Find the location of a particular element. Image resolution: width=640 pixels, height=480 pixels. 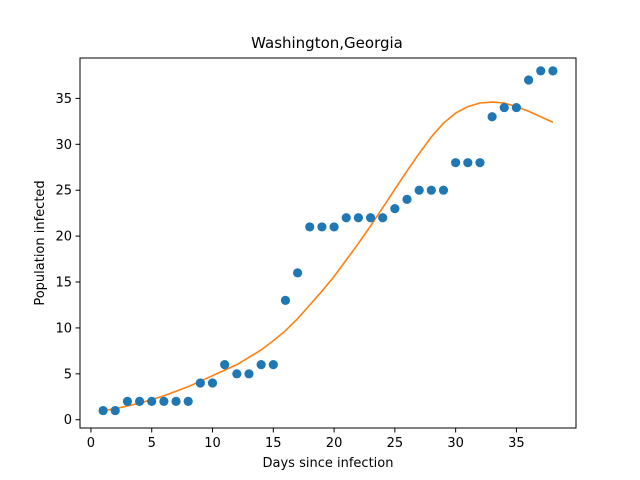

y-tick-label: 5 is located at coordinates (68, 374).